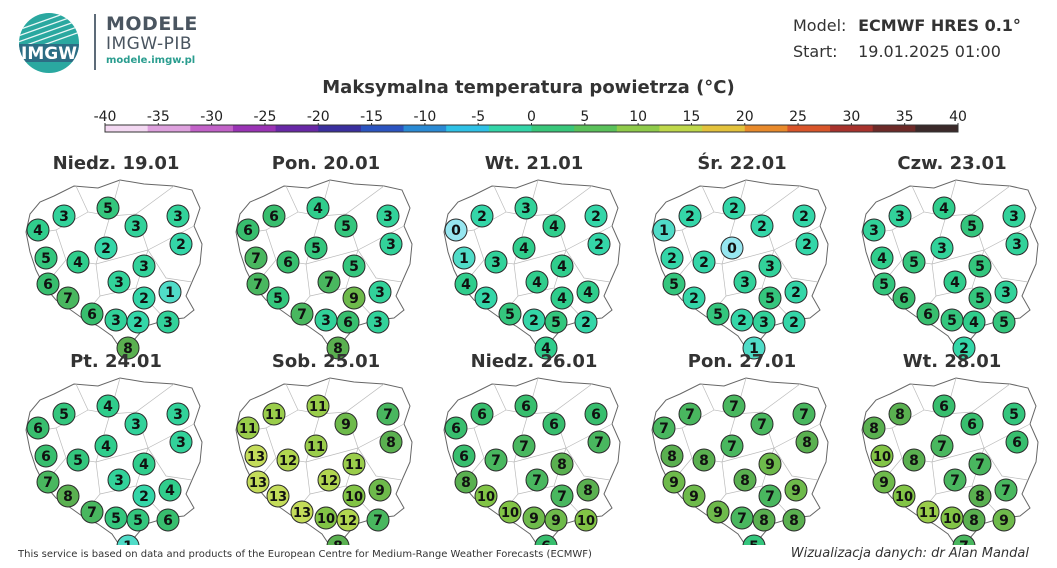  I want to click on station-value: 1, so click(754, 349).